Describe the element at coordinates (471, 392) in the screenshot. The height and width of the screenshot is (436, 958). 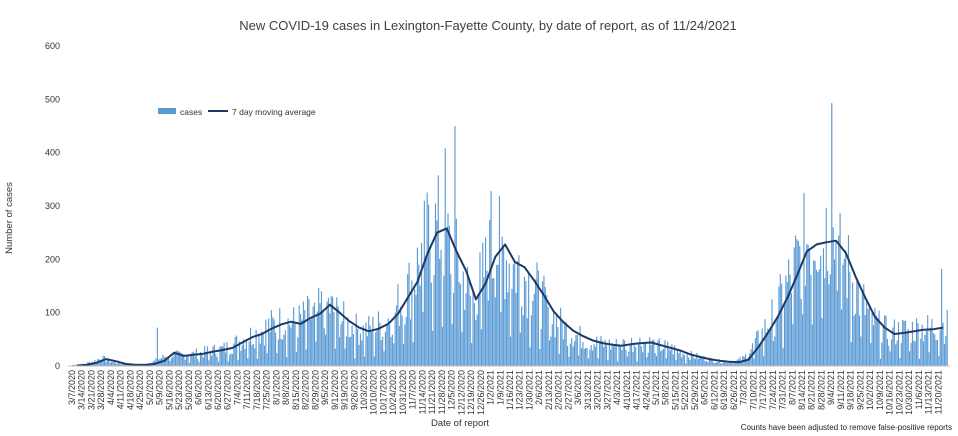
I see `x-tick-label: 12/19/2020` at that location.